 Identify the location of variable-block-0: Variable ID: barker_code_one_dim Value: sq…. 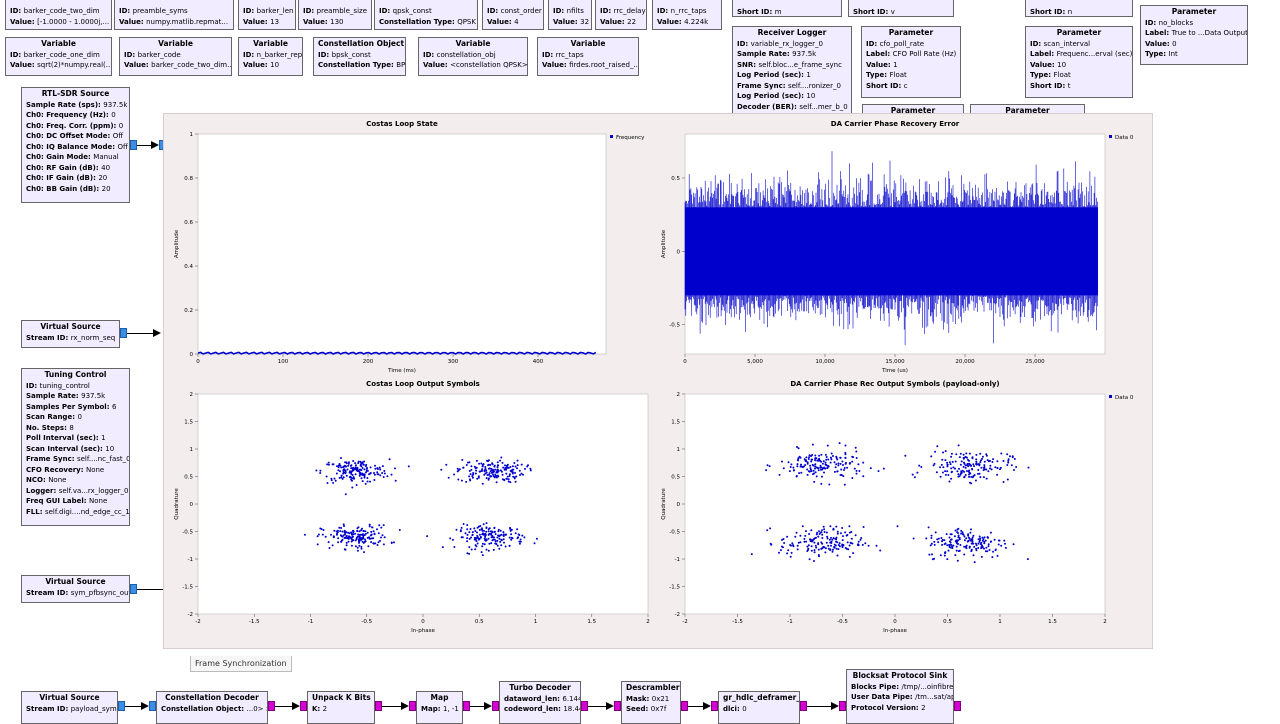
(58, 56).